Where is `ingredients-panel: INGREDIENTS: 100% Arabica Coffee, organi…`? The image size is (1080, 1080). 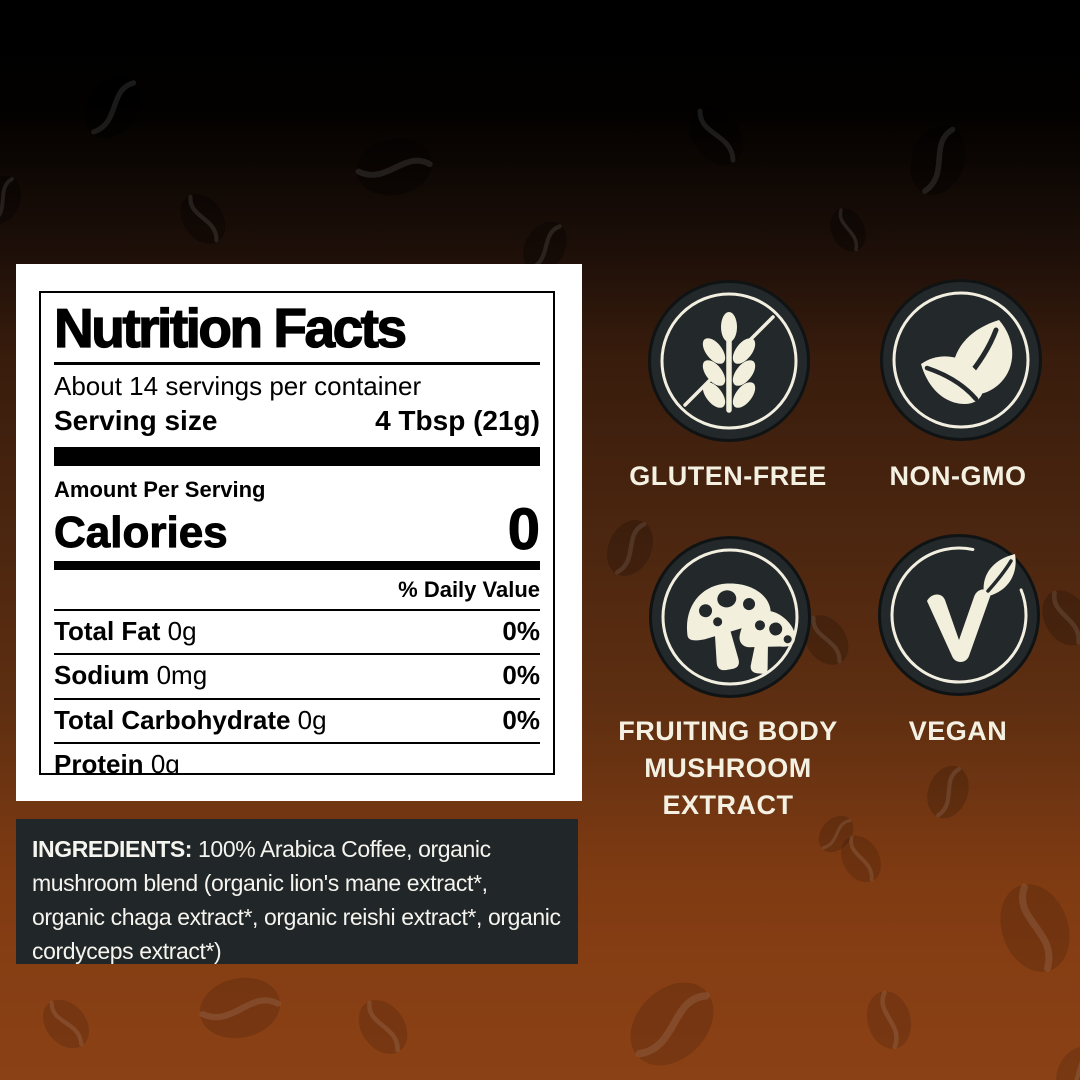 ingredients-panel: INGREDIENTS: 100% Arabica Coffee, organi… is located at coordinates (297, 891).